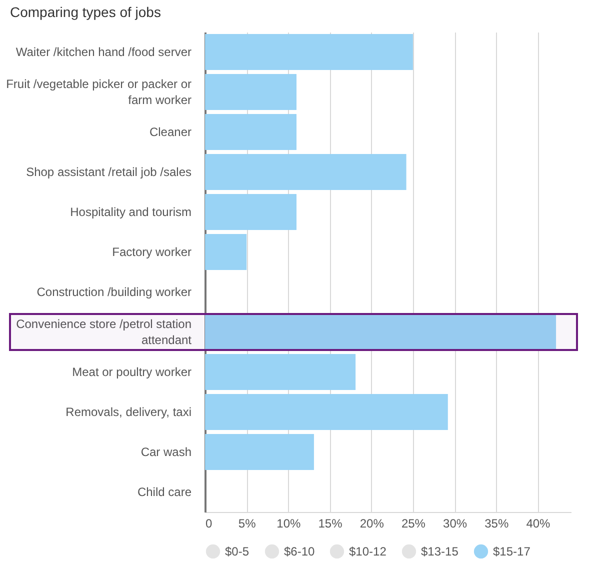 The image size is (594, 582). I want to click on legend-label: $13-15, so click(440, 551).